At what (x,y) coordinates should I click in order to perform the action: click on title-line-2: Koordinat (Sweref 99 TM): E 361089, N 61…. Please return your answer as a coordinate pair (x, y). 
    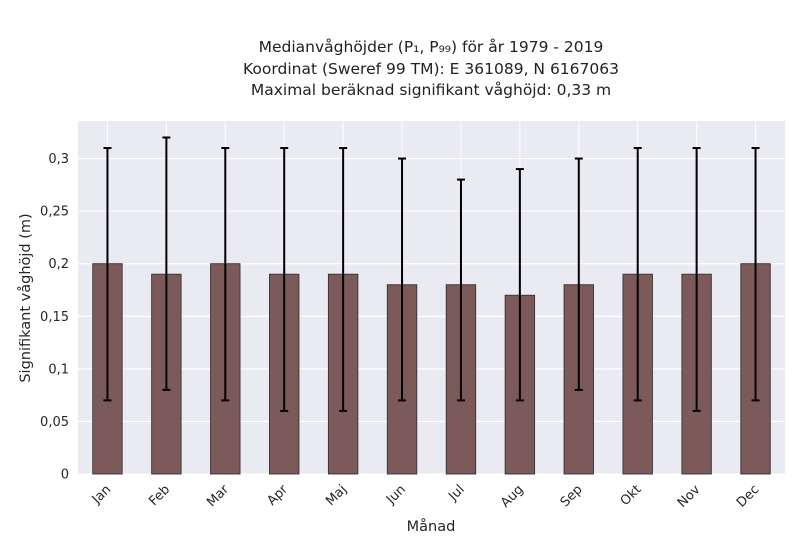
    Looking at the image, I should click on (431, 69).